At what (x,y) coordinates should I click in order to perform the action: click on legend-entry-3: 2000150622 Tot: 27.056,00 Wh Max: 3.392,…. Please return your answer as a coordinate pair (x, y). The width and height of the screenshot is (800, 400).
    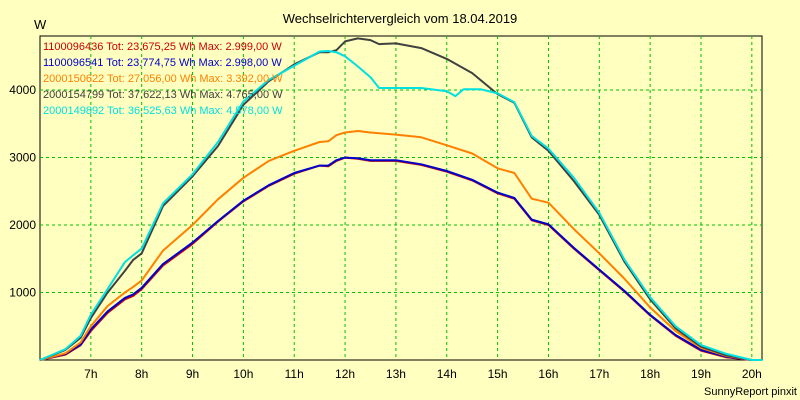
    Looking at the image, I should click on (163, 79).